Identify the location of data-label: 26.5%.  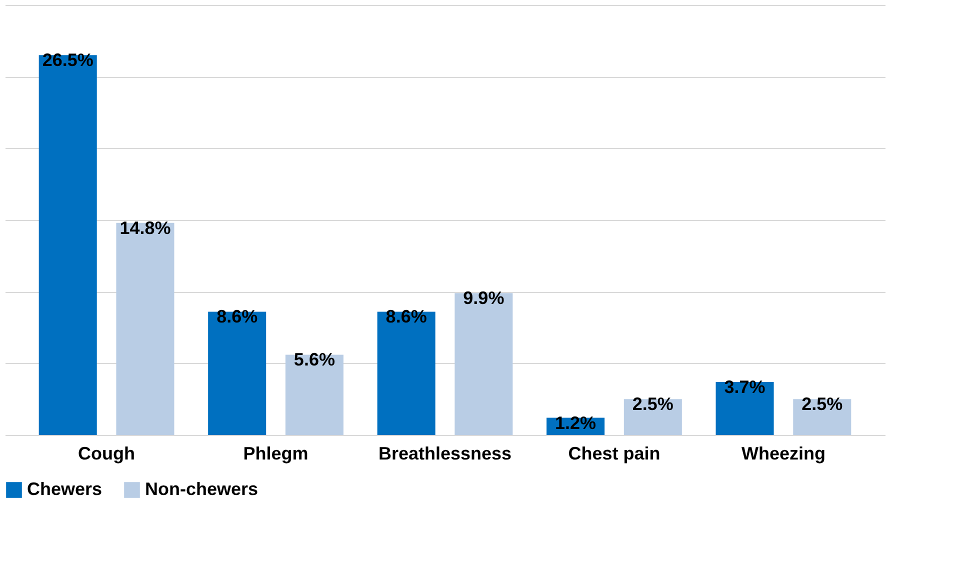
(68, 60).